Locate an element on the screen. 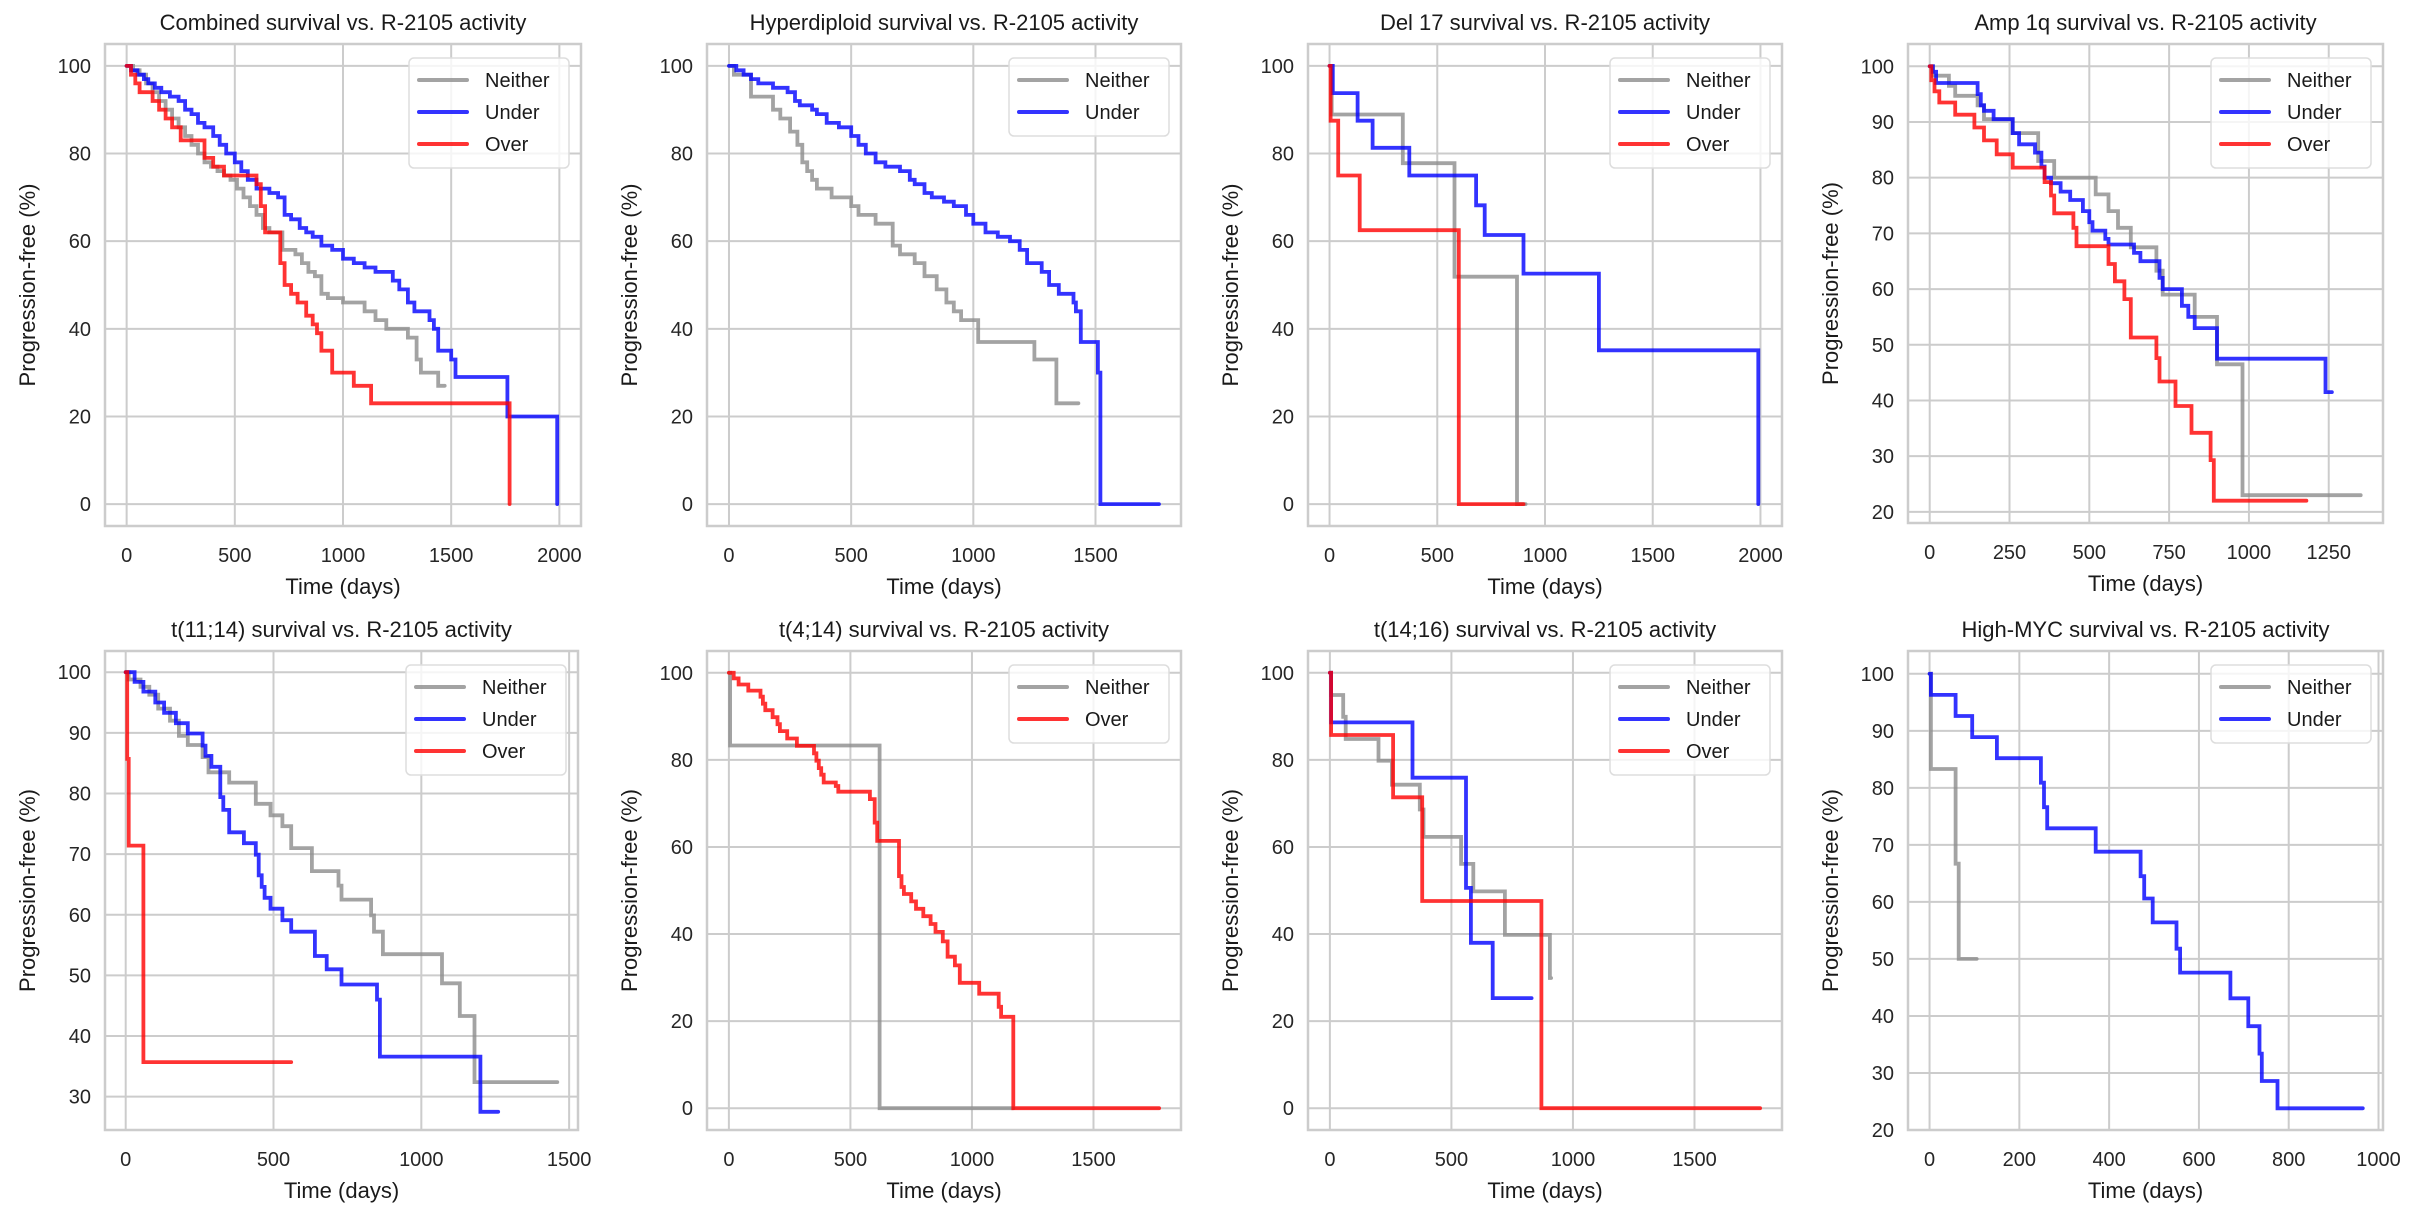 The width and height of the screenshot is (2418, 1218). chart-title: Del 17 survival vs. R-2105 activity is located at coordinates (1545, 22).